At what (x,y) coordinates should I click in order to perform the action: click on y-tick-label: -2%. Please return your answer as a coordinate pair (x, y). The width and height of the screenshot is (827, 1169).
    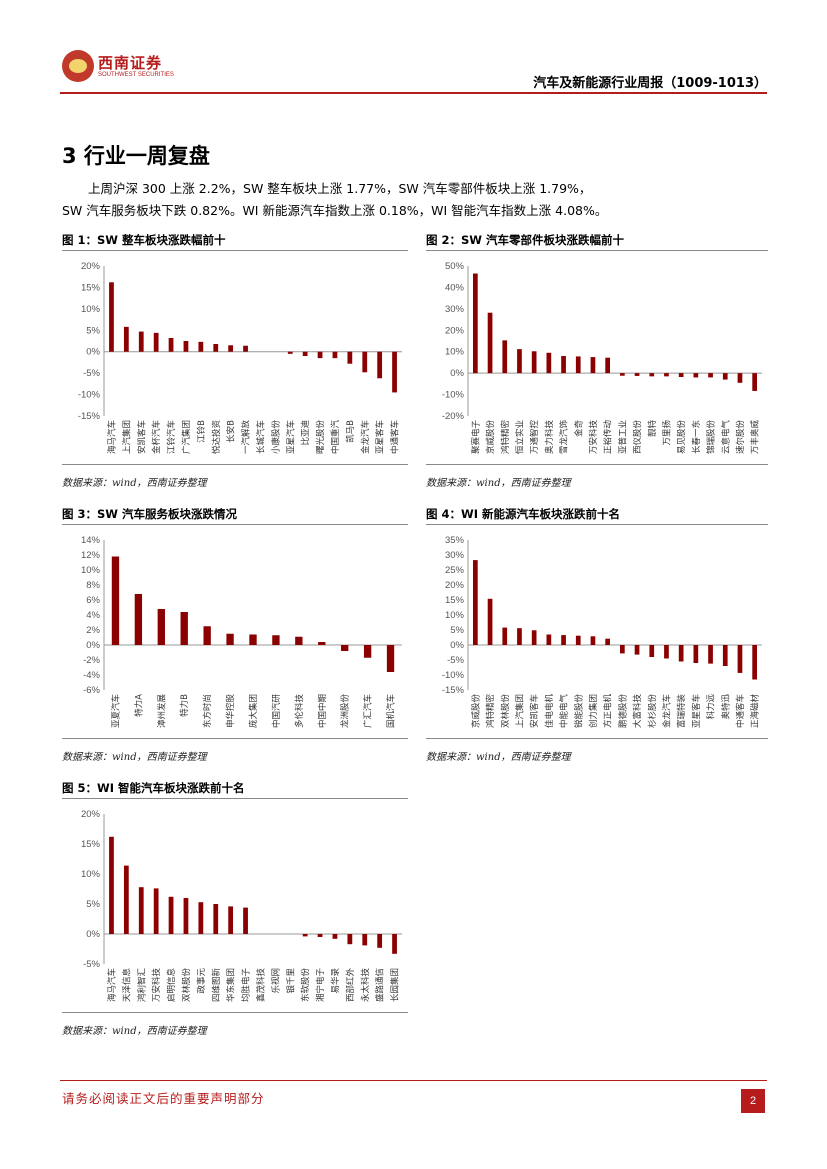
    Looking at the image, I should click on (91, 660).